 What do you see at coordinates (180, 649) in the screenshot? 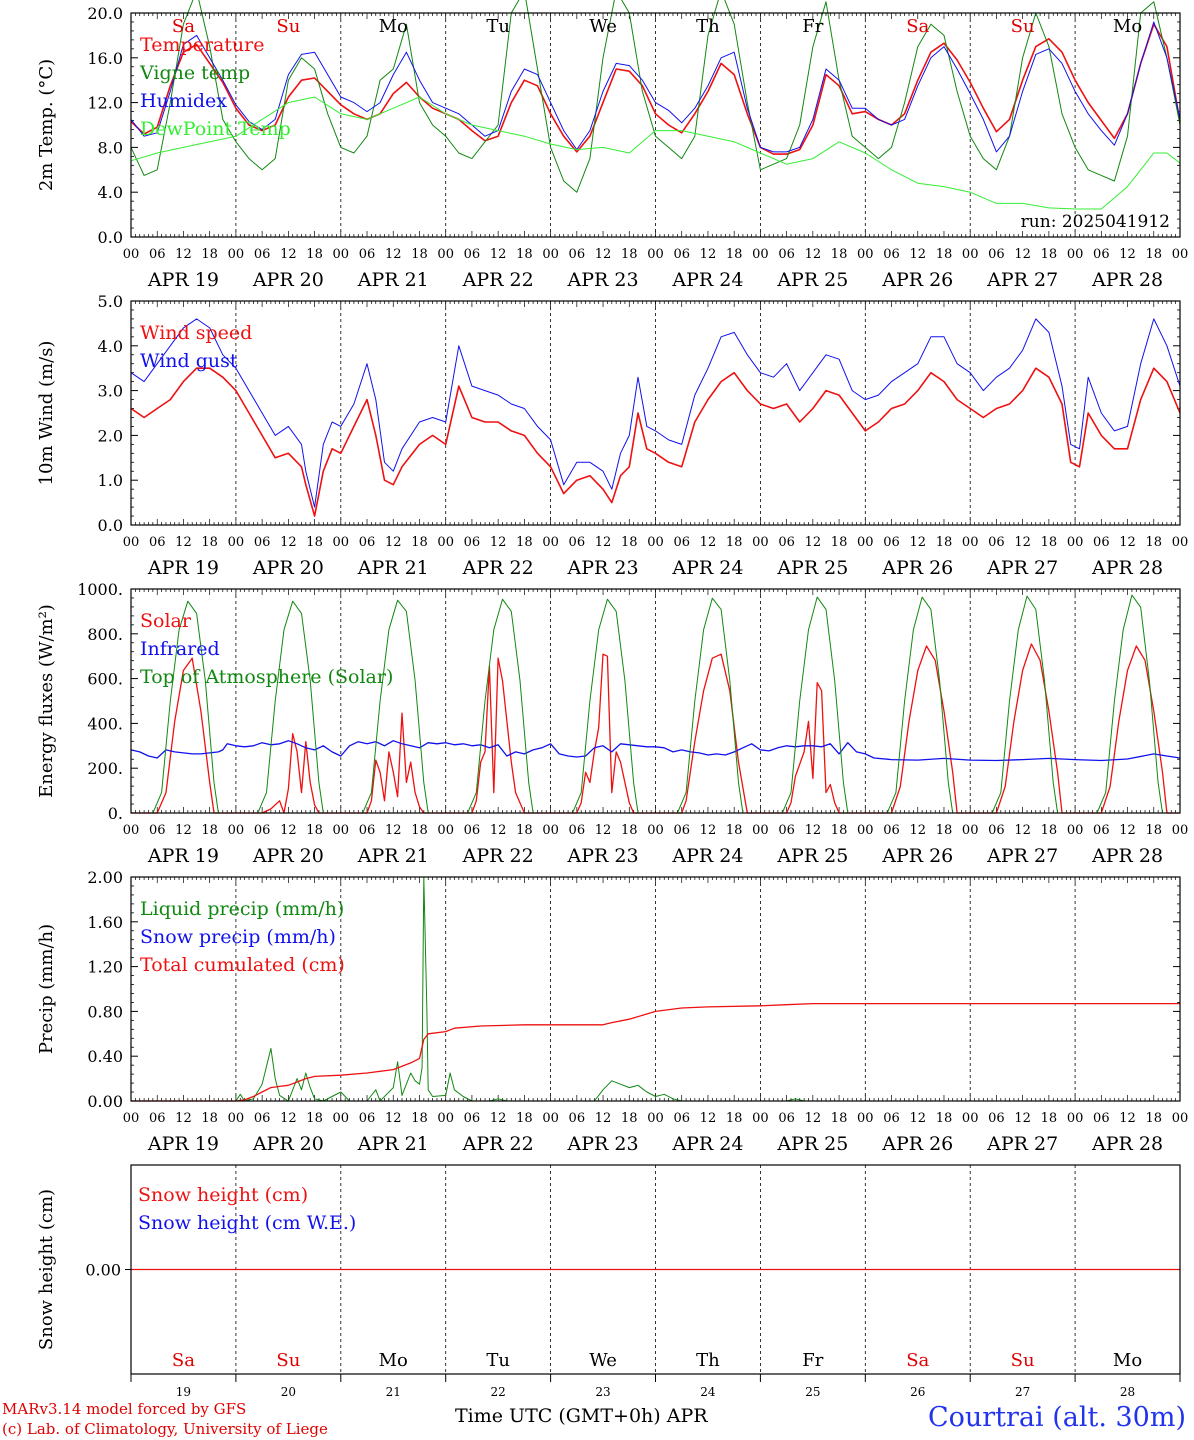
I see `legend-entry: Infrared` at bounding box center [180, 649].